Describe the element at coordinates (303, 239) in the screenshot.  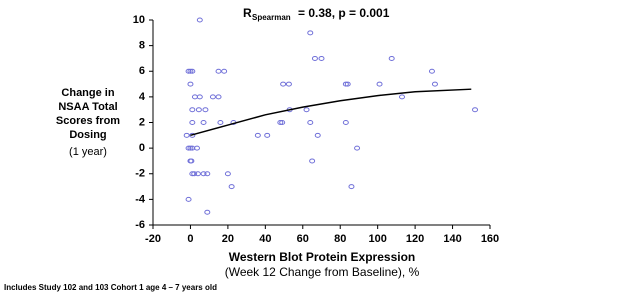
I see `x-tick-label: 60` at that location.